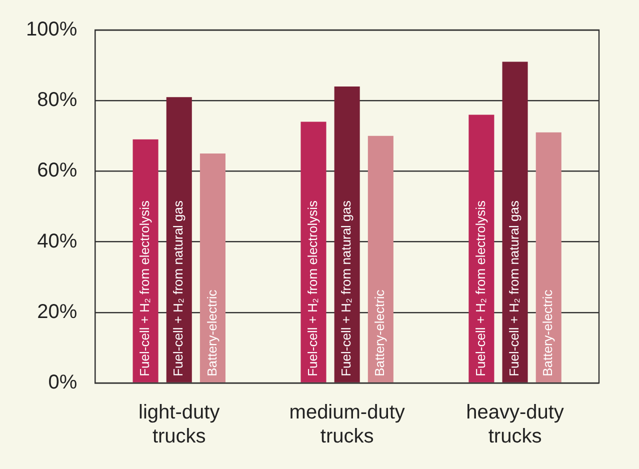  Describe the element at coordinates (347, 425) in the screenshot. I see `x-tick-label: medium-duty trucks` at that location.